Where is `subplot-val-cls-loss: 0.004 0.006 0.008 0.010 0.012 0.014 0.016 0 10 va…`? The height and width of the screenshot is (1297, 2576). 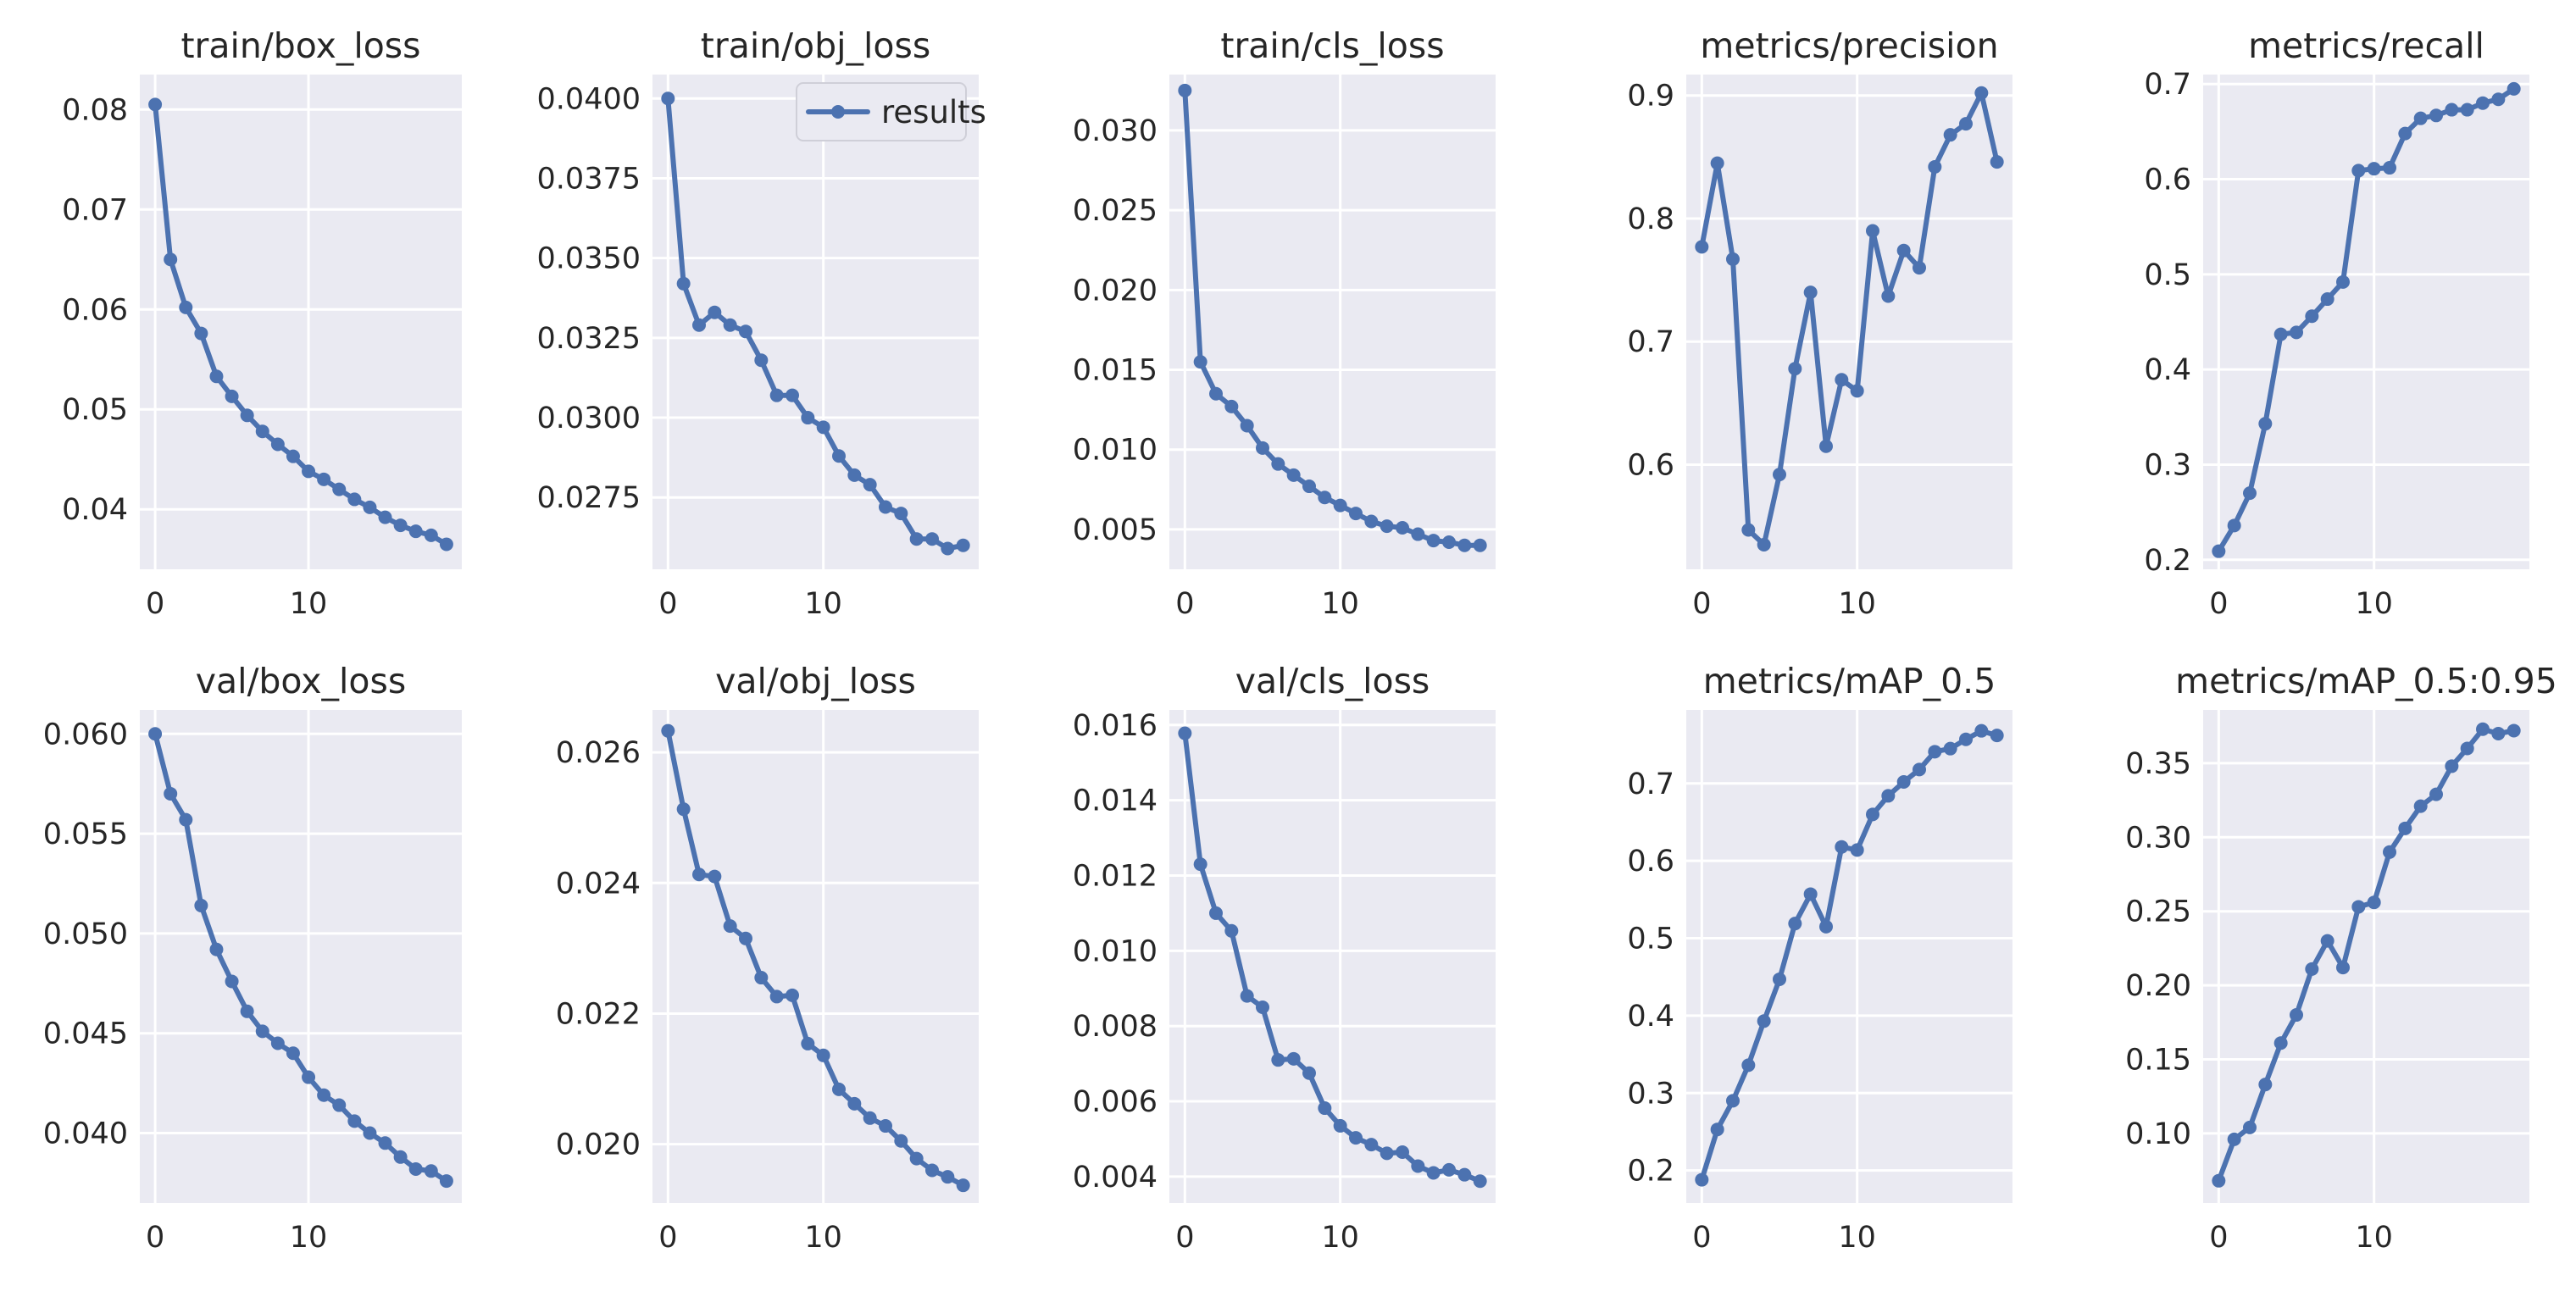
subplot-val-cls-loss: 0.004 0.006 0.008 0.010 0.012 0.014 0.016 0 10 va… is located at coordinates (1284, 958).